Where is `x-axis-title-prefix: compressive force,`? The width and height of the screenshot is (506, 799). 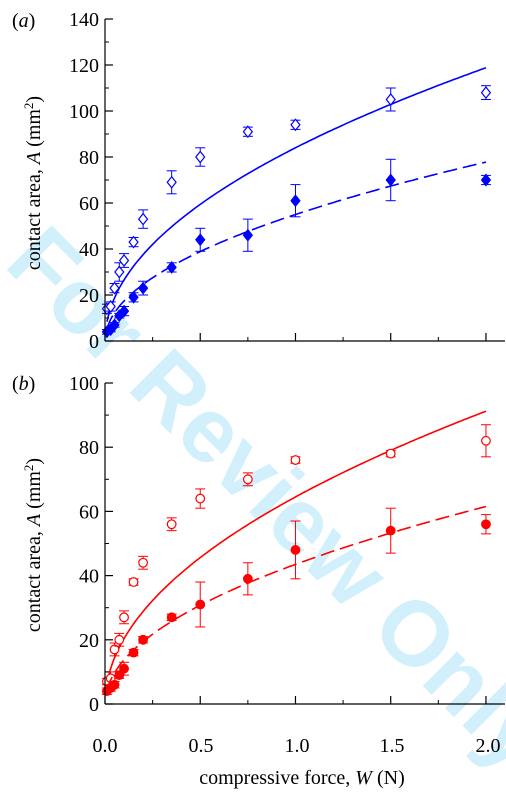 x-axis-title-prefix: compressive force, is located at coordinates (277, 778).